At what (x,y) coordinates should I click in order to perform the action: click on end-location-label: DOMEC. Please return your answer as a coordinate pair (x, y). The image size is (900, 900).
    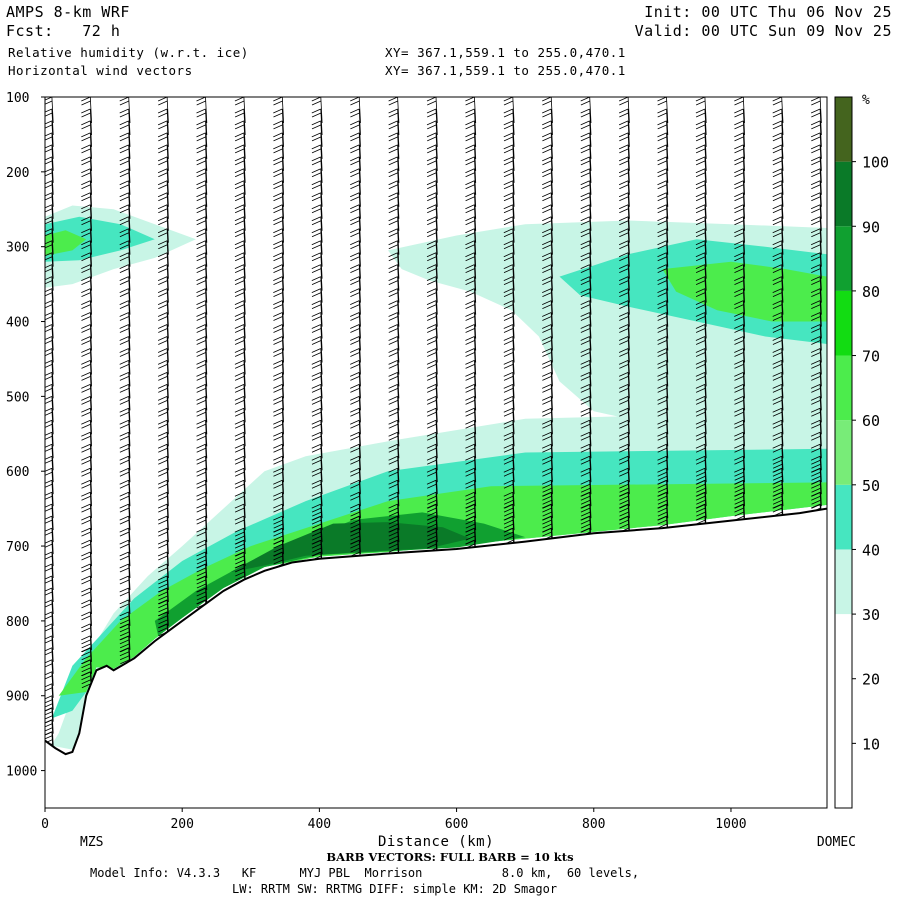
    Looking at the image, I should click on (836, 842).